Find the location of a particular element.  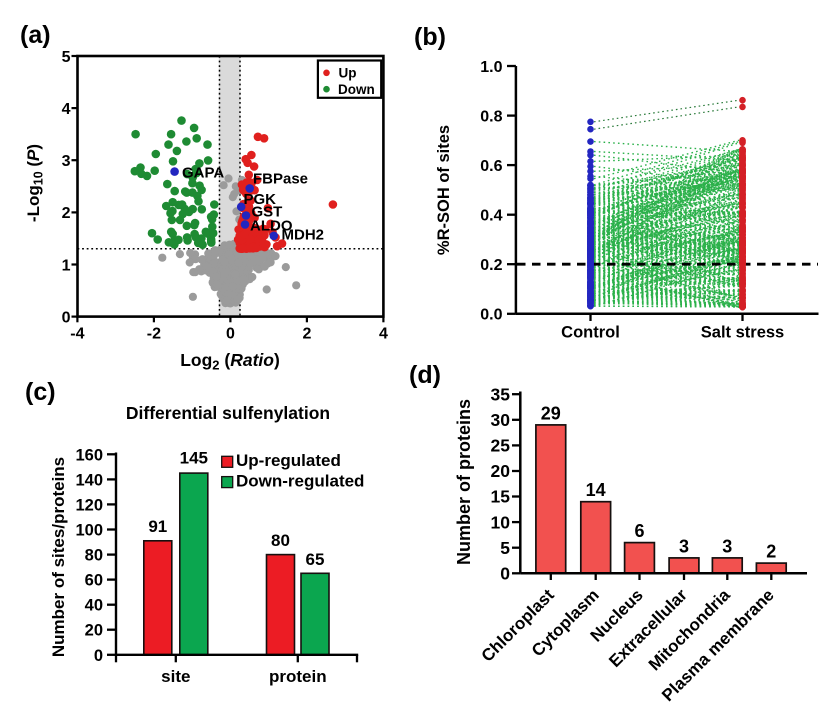

svg-text: (b) is located at coordinates (430, 37).